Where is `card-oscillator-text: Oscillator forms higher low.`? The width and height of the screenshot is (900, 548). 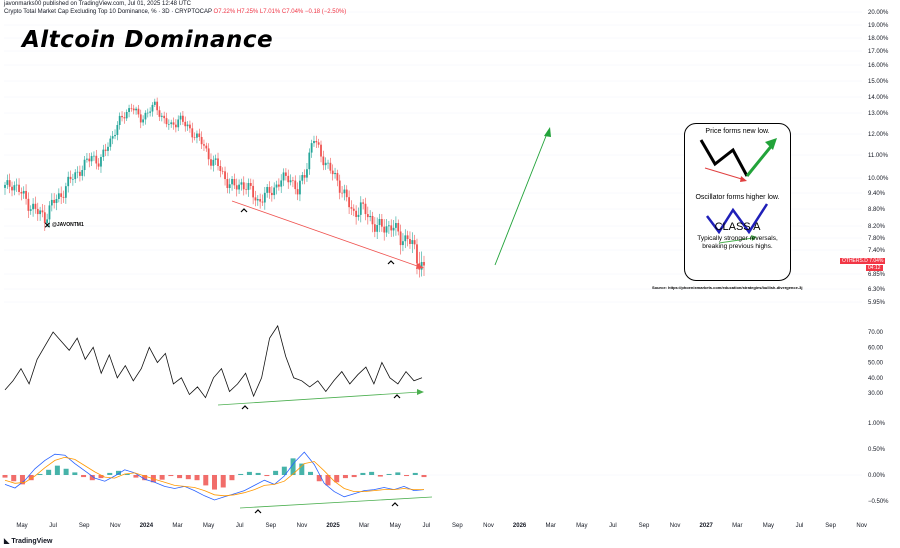
card-oscillator-text: Oscillator forms higher low. is located at coordinates (737, 197).